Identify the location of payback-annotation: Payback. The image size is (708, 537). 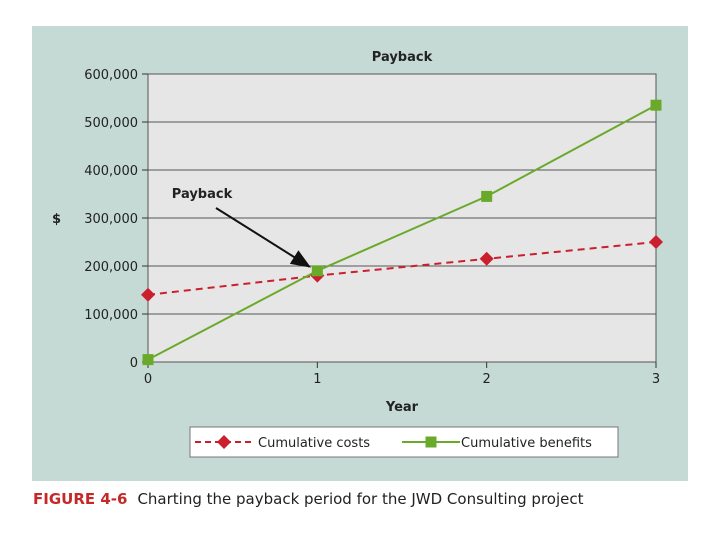
(202, 194).